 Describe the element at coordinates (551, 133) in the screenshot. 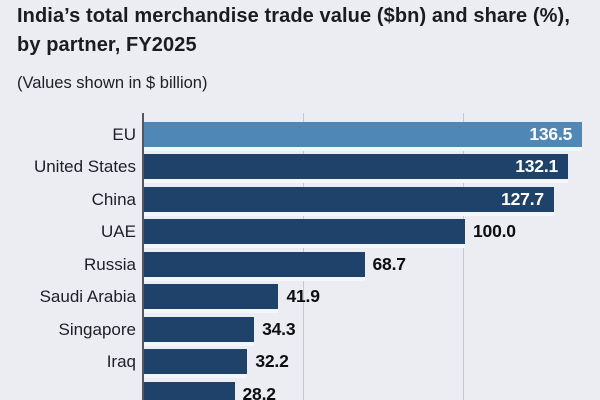

I see `value-label: 136.5` at that location.